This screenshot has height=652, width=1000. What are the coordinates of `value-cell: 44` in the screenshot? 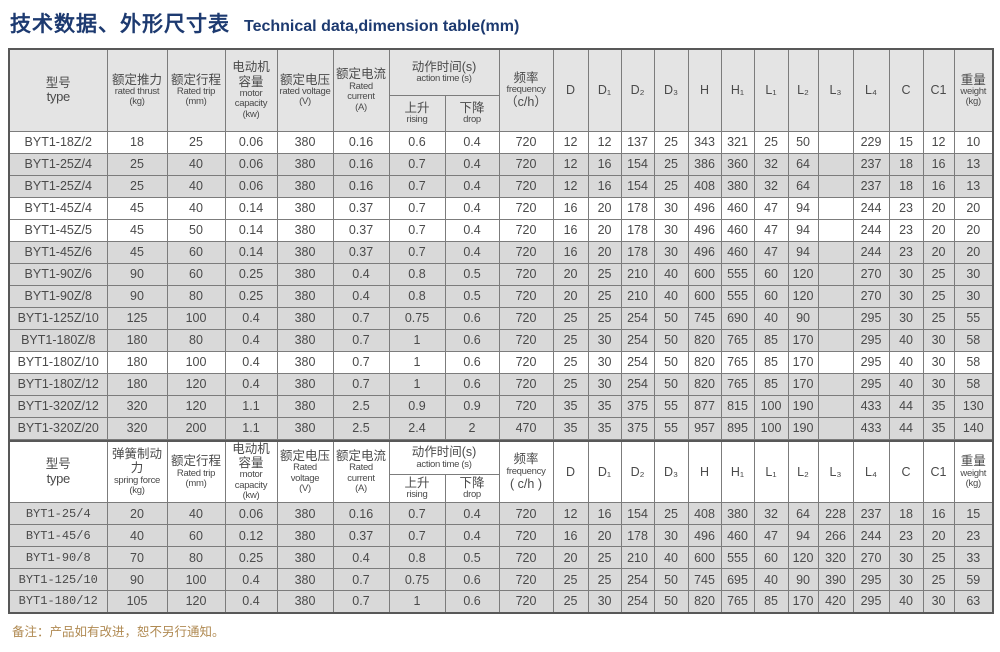 It's located at (906, 428).